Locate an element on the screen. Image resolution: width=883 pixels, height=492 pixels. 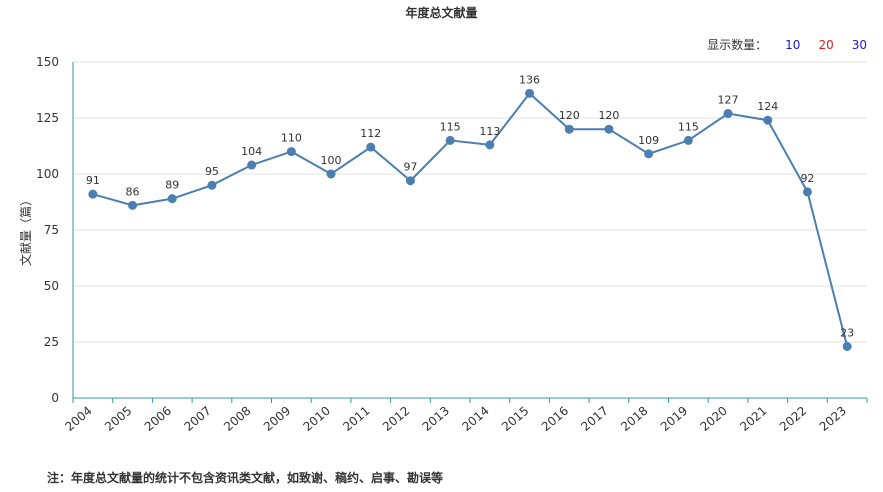
data-label: 104 is located at coordinates (251, 151).